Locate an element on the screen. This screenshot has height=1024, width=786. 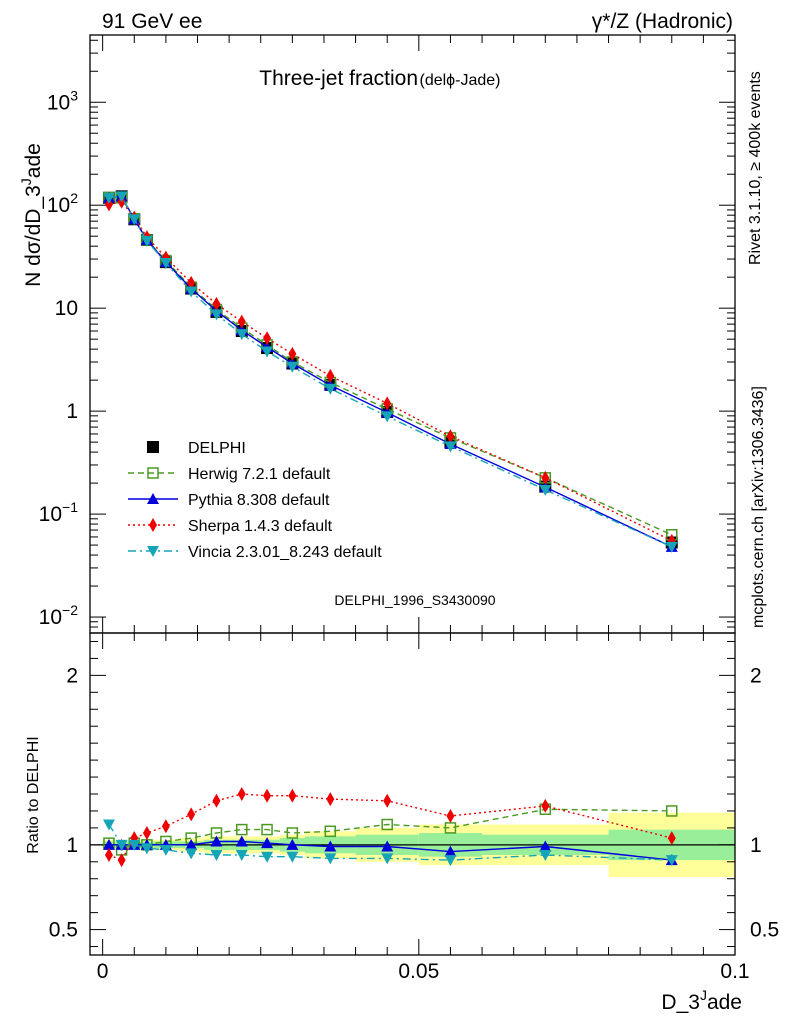
legend-entry: Vincia 2.3.01_8.243 default is located at coordinates (285, 552).